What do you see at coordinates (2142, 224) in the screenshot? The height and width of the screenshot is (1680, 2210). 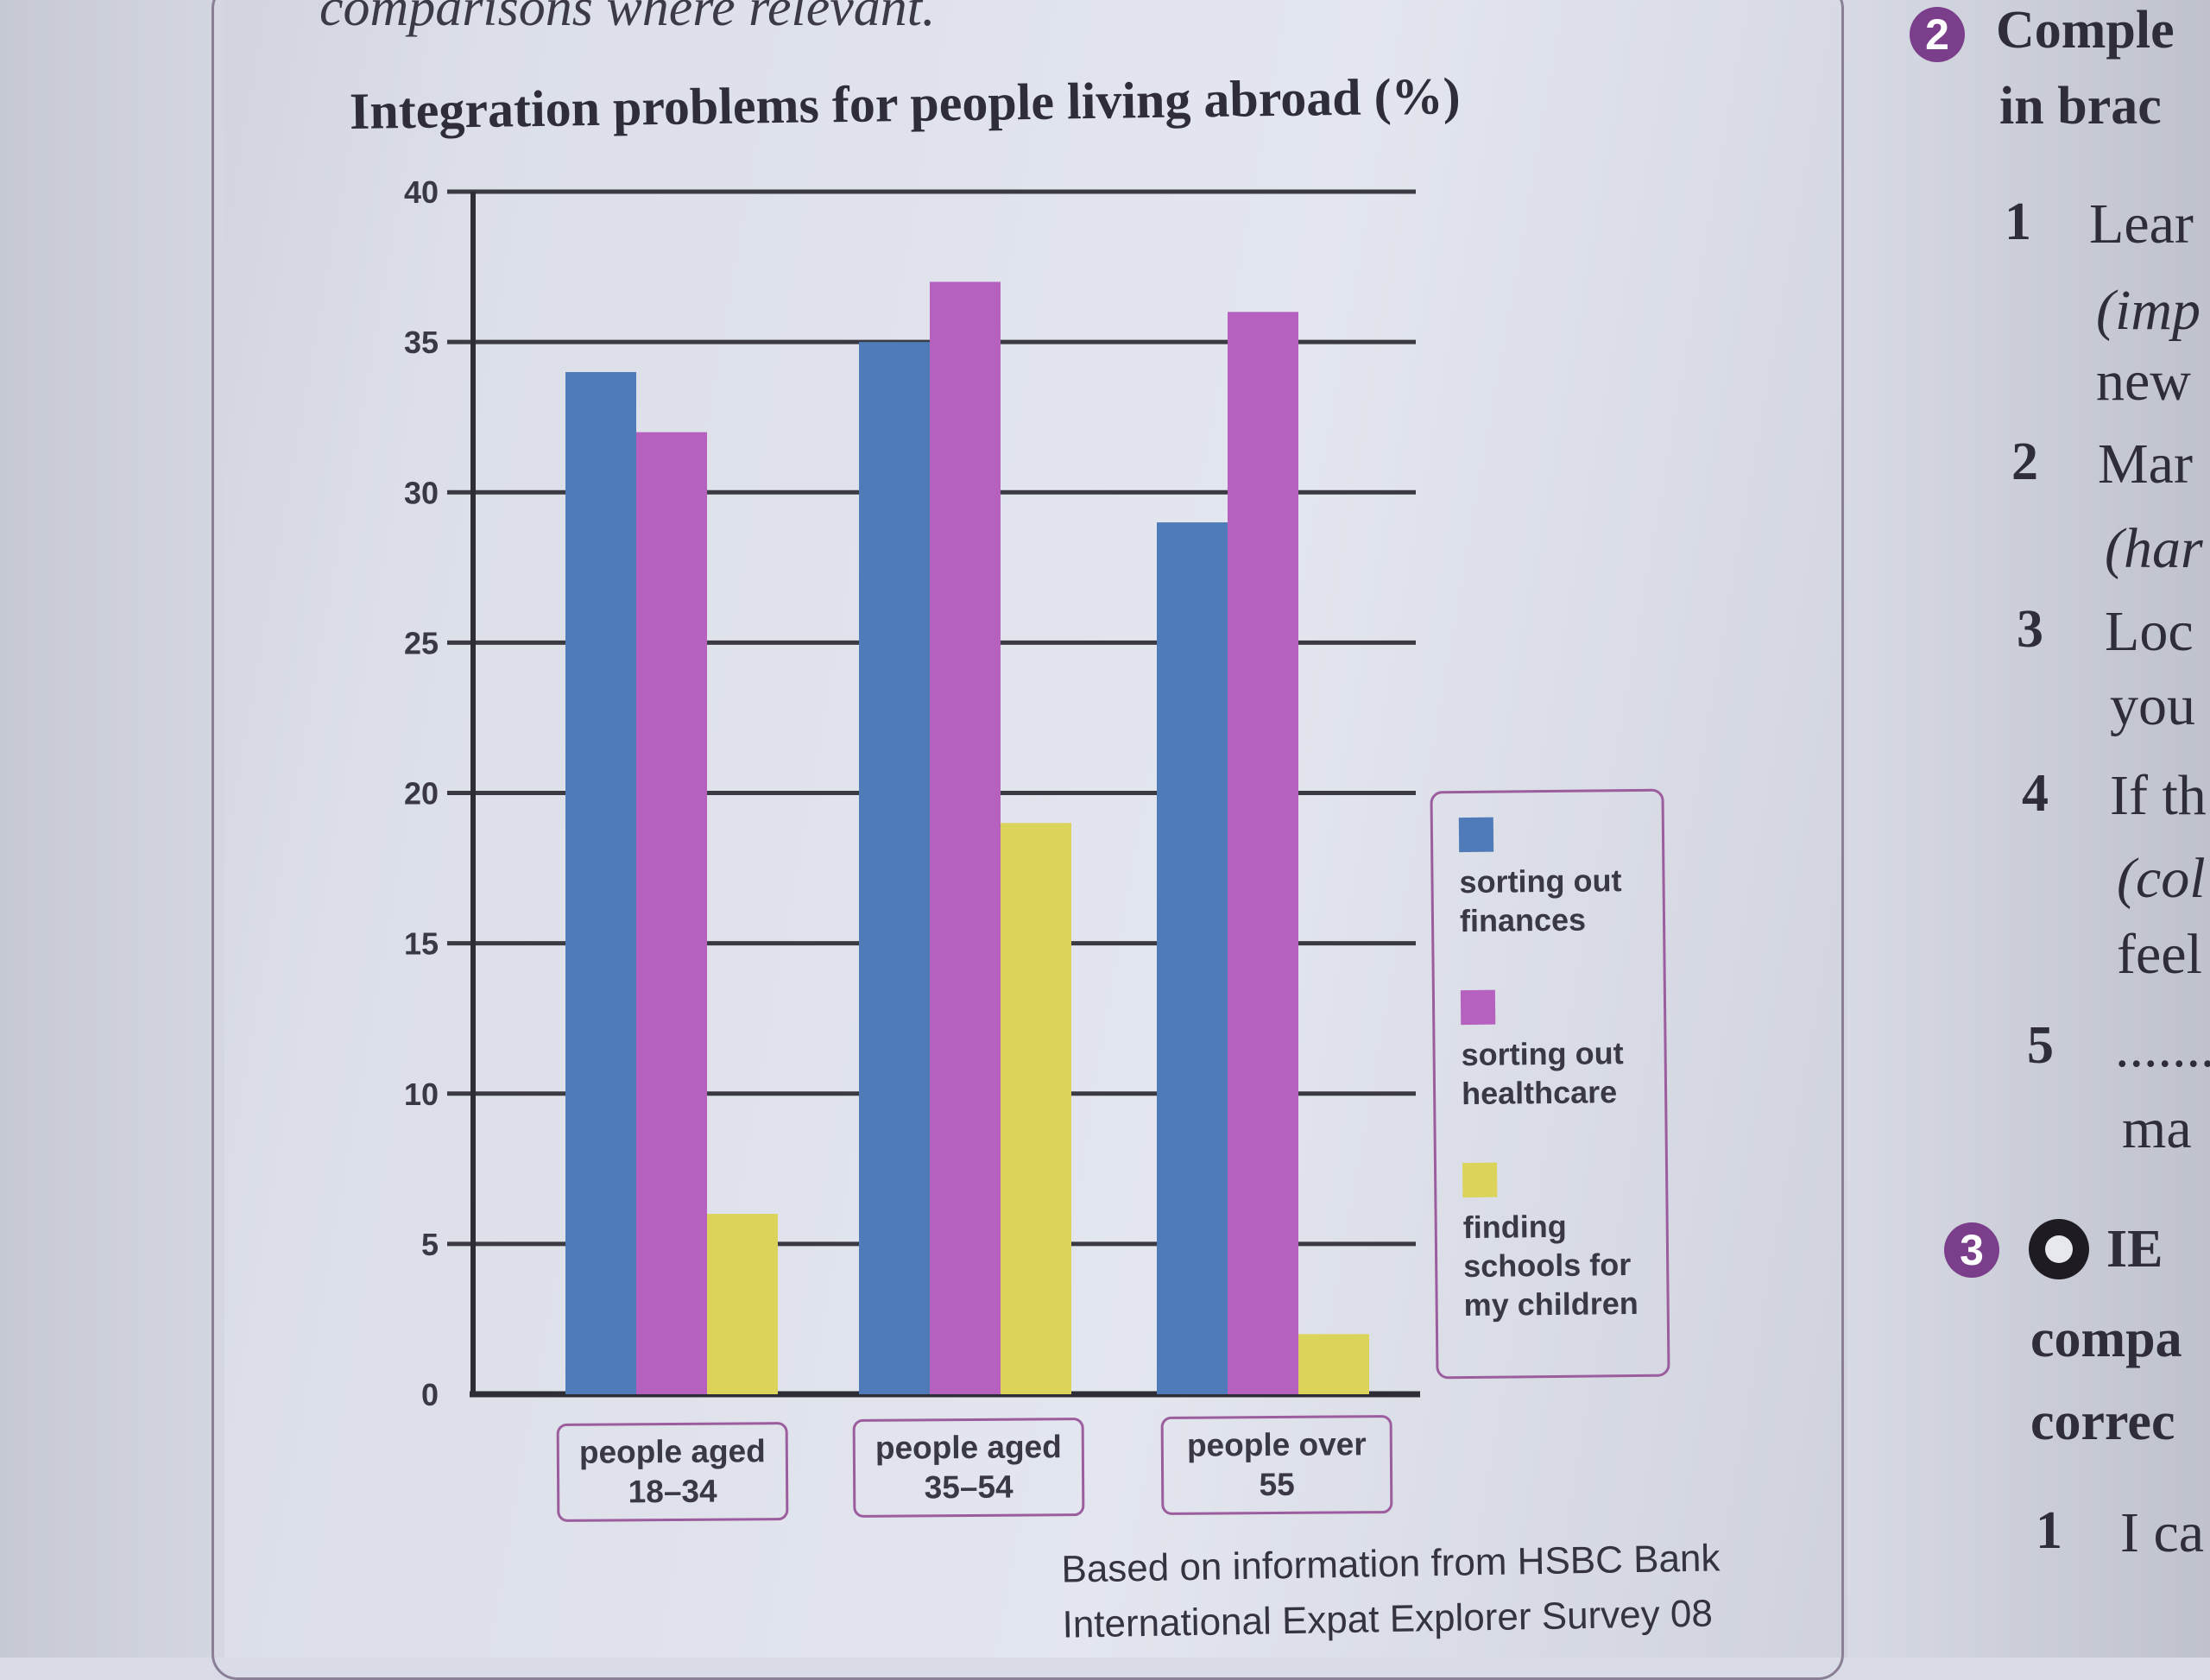 I see `item-text-line: Lear` at bounding box center [2142, 224].